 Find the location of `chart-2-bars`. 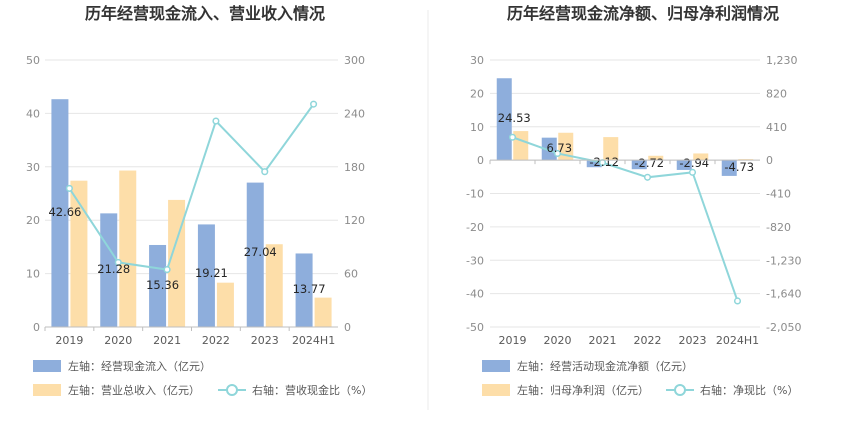

chart-2-bars is located at coordinates (625, 127).